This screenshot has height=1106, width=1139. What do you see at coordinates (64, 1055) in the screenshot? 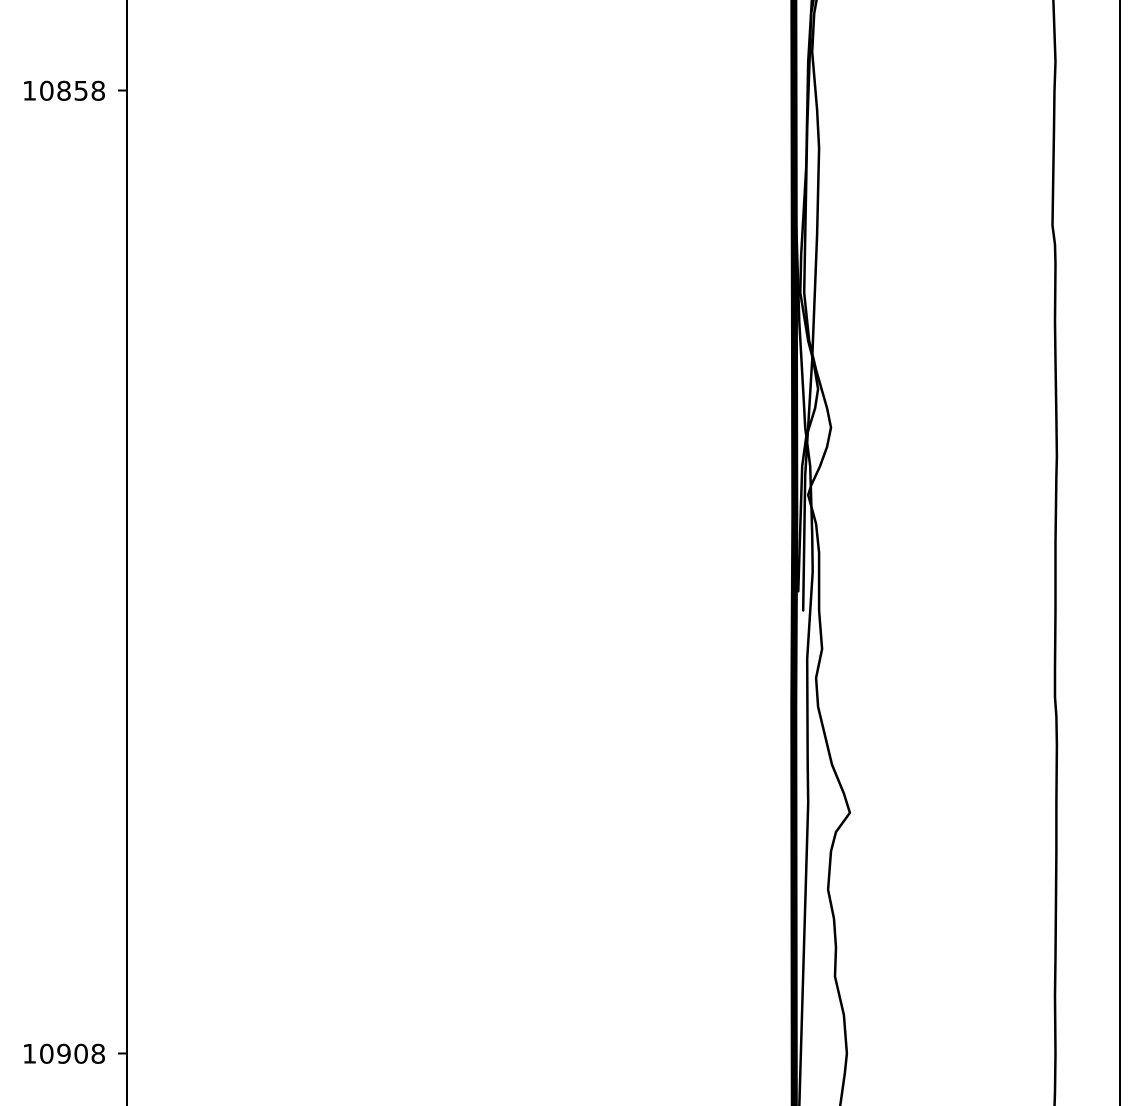
I see `y-tick-label: 10908` at bounding box center [64, 1055].